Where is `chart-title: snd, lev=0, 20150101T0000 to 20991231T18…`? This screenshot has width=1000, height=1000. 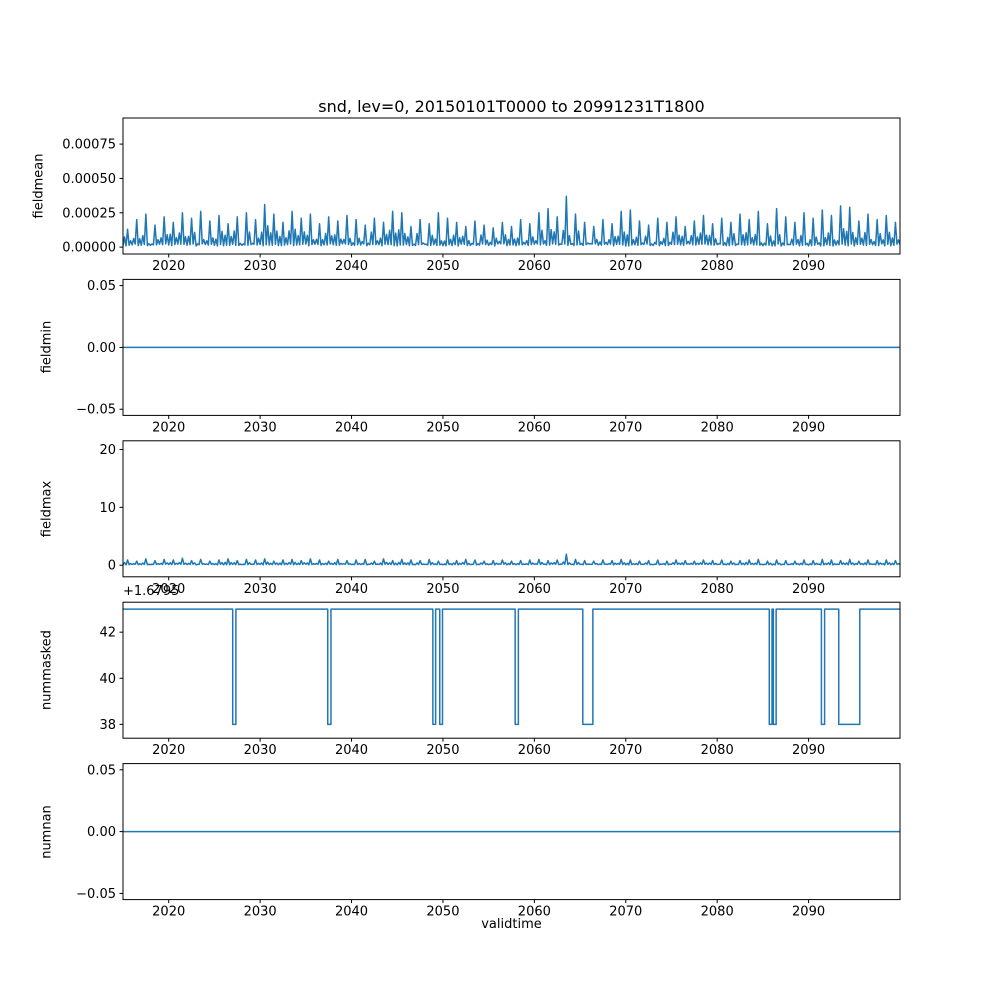 chart-title: snd, lev=0, 20150101T0000 to 20991231T18… is located at coordinates (511, 106).